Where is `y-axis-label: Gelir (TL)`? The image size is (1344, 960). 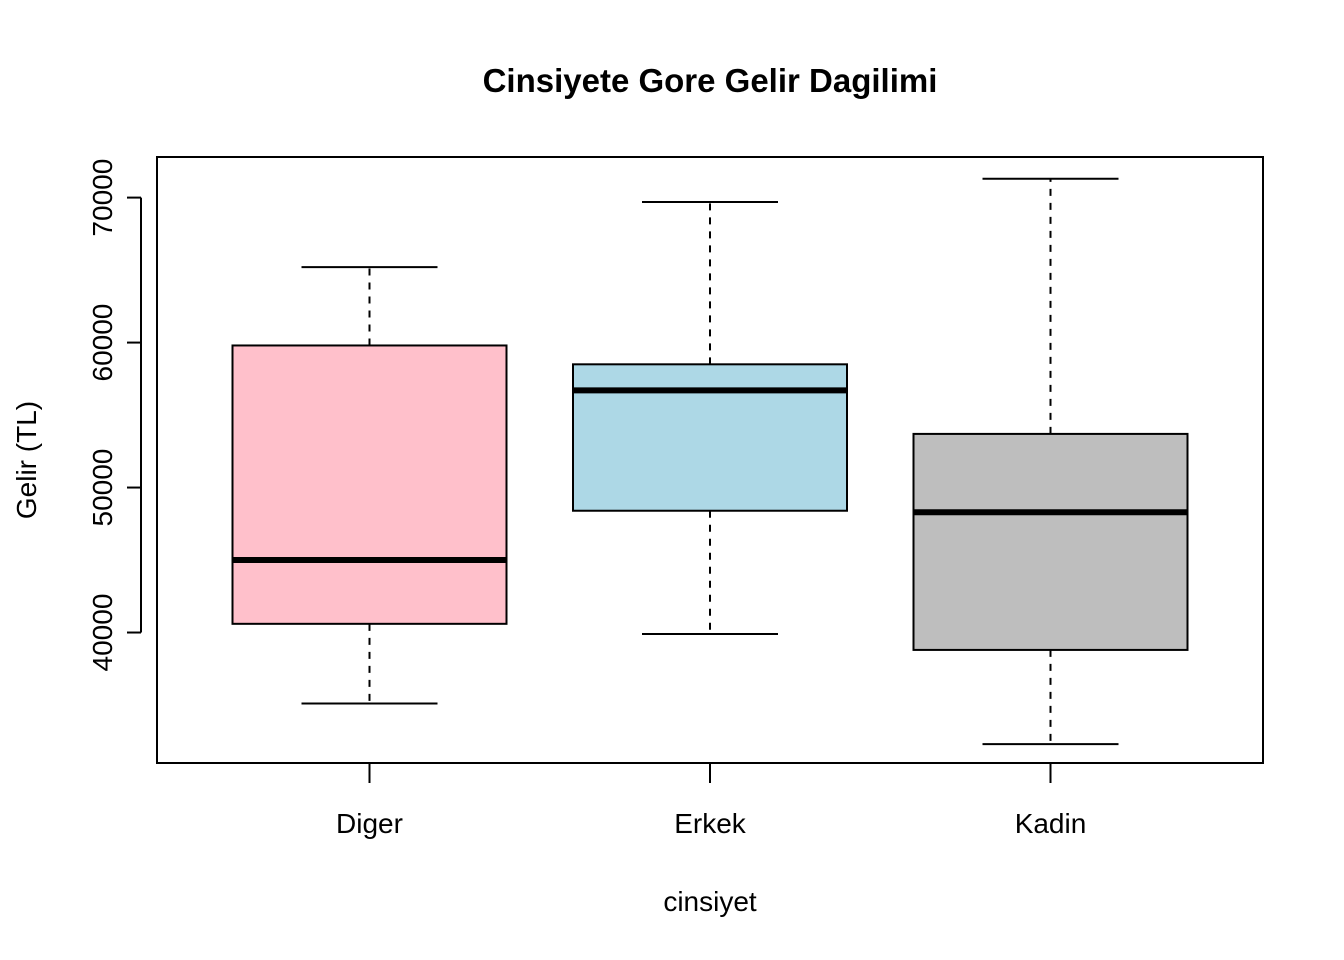 y-axis-label: Gelir (TL) is located at coordinates (26, 460).